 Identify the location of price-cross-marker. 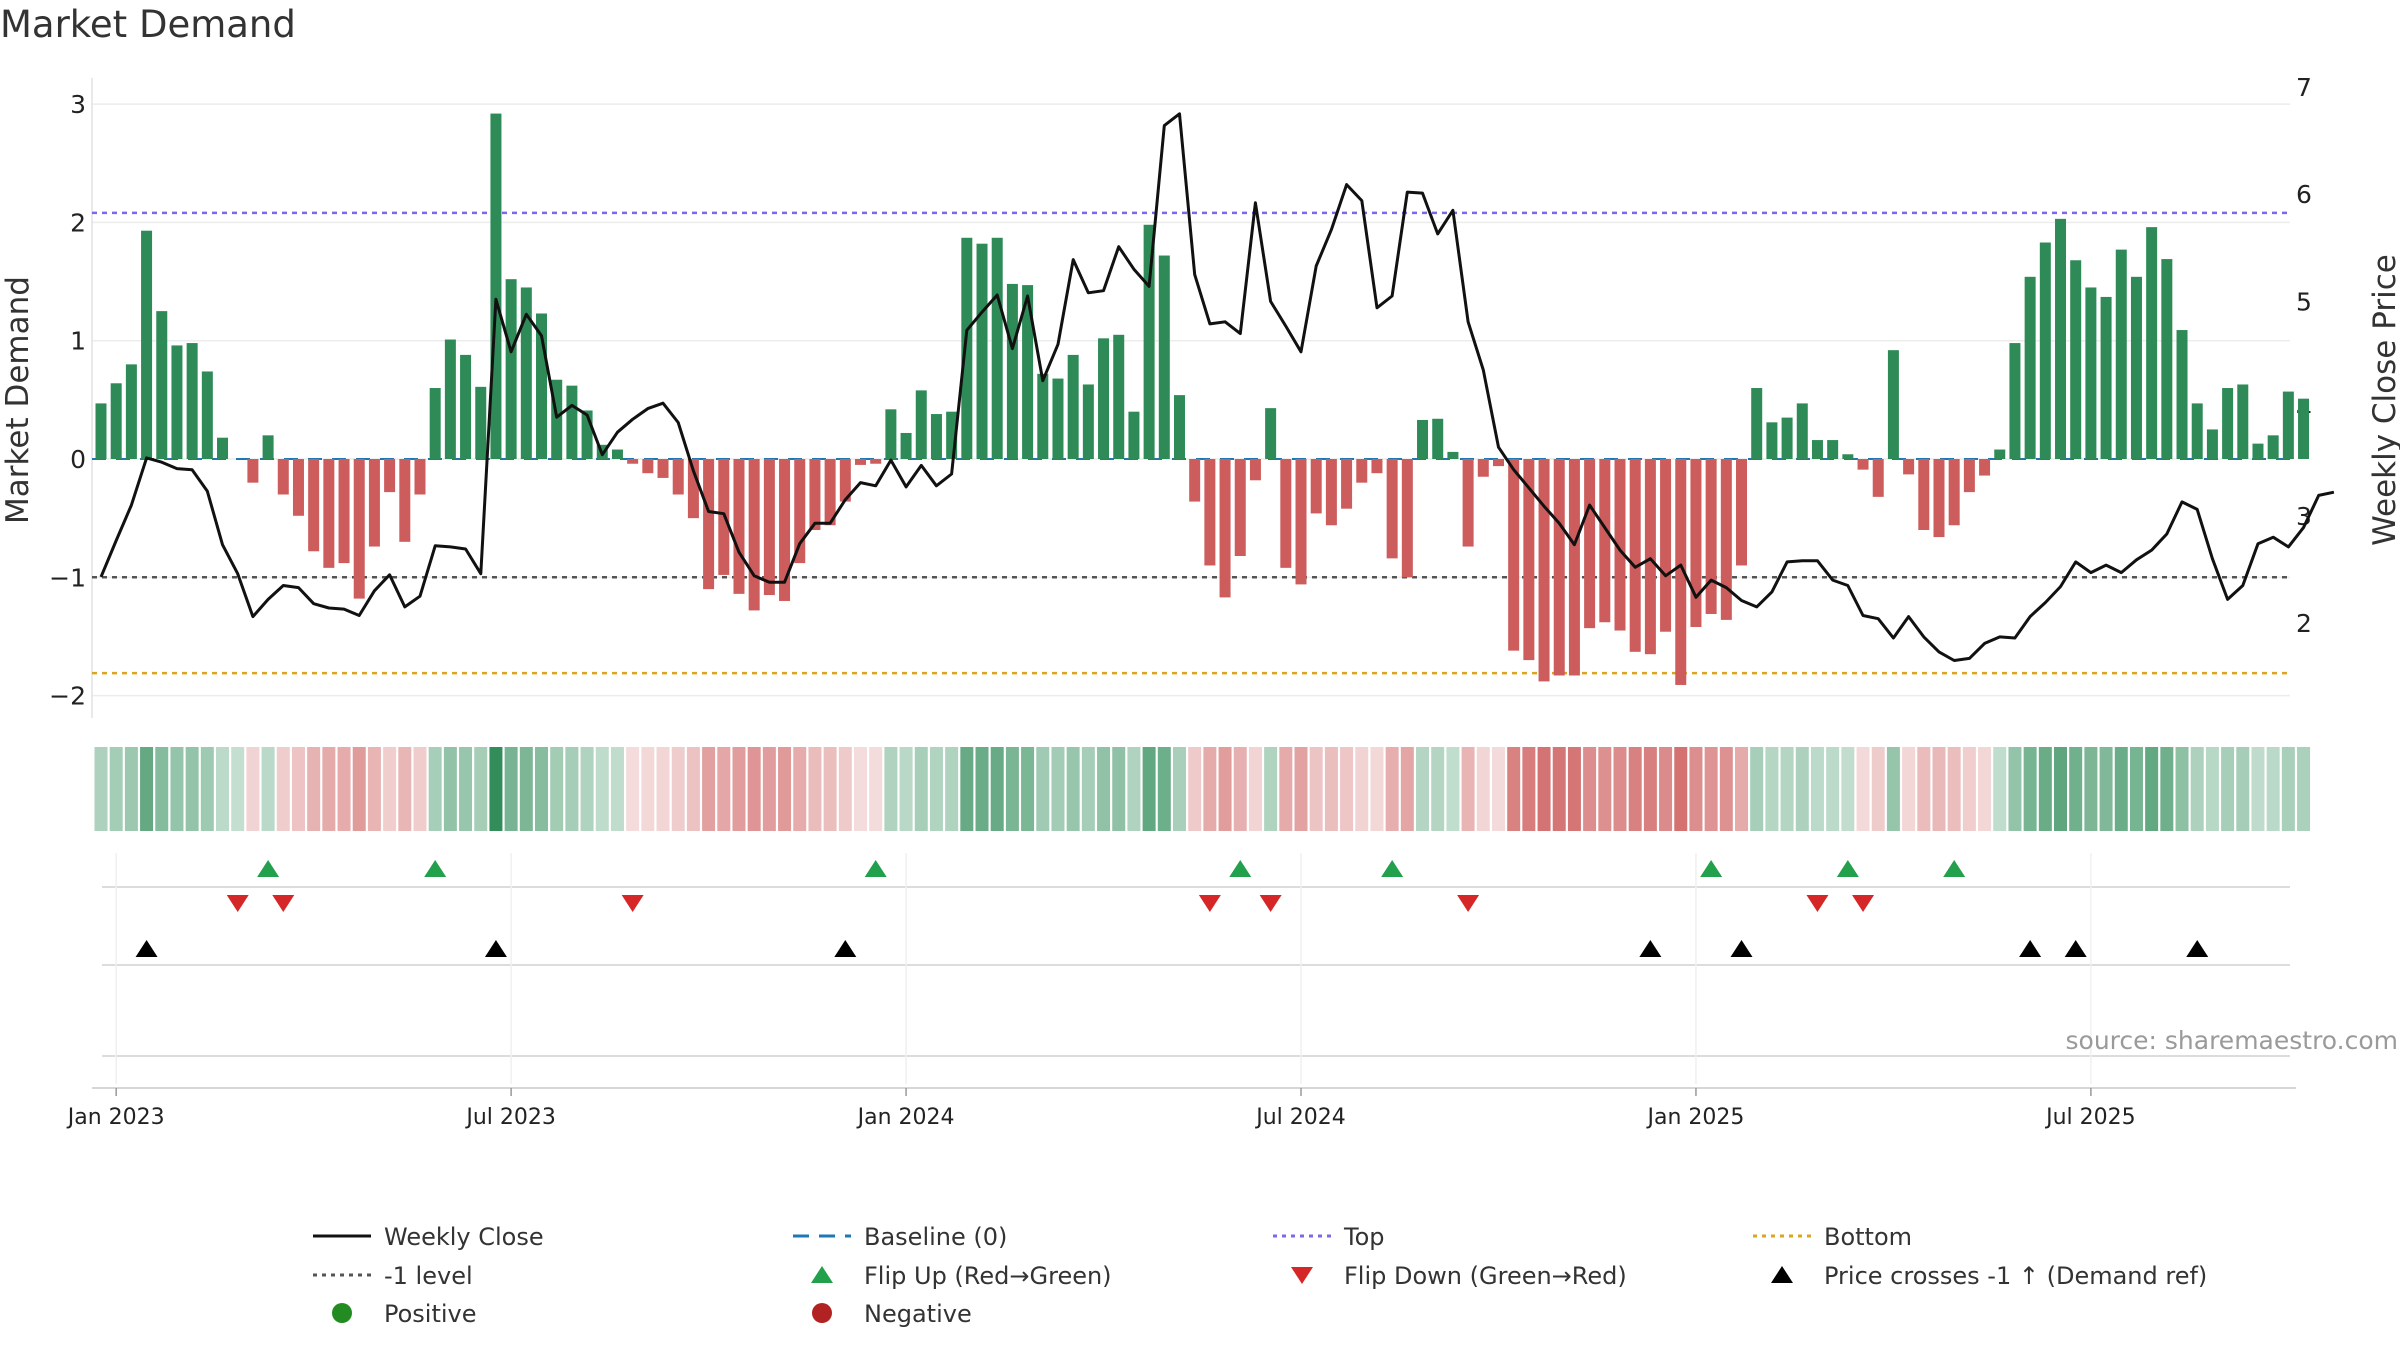
(2075, 948).